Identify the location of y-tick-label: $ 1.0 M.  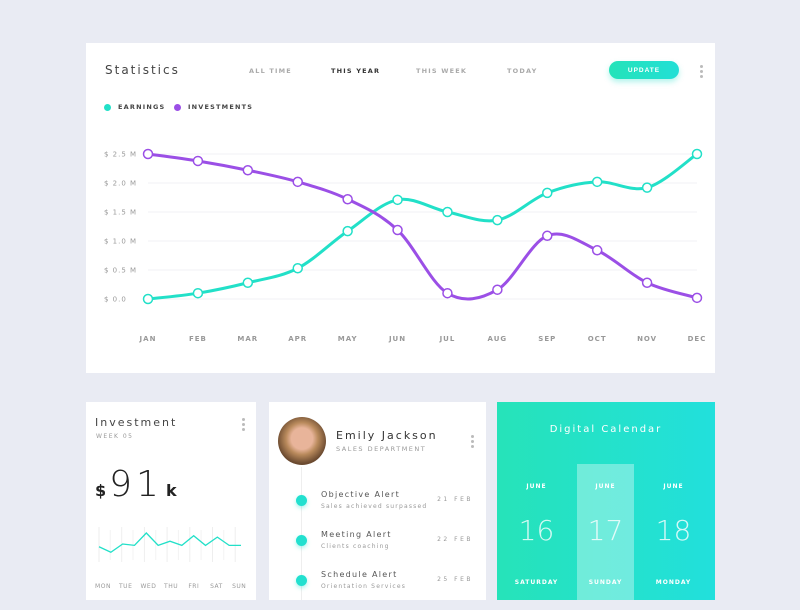
(120, 242).